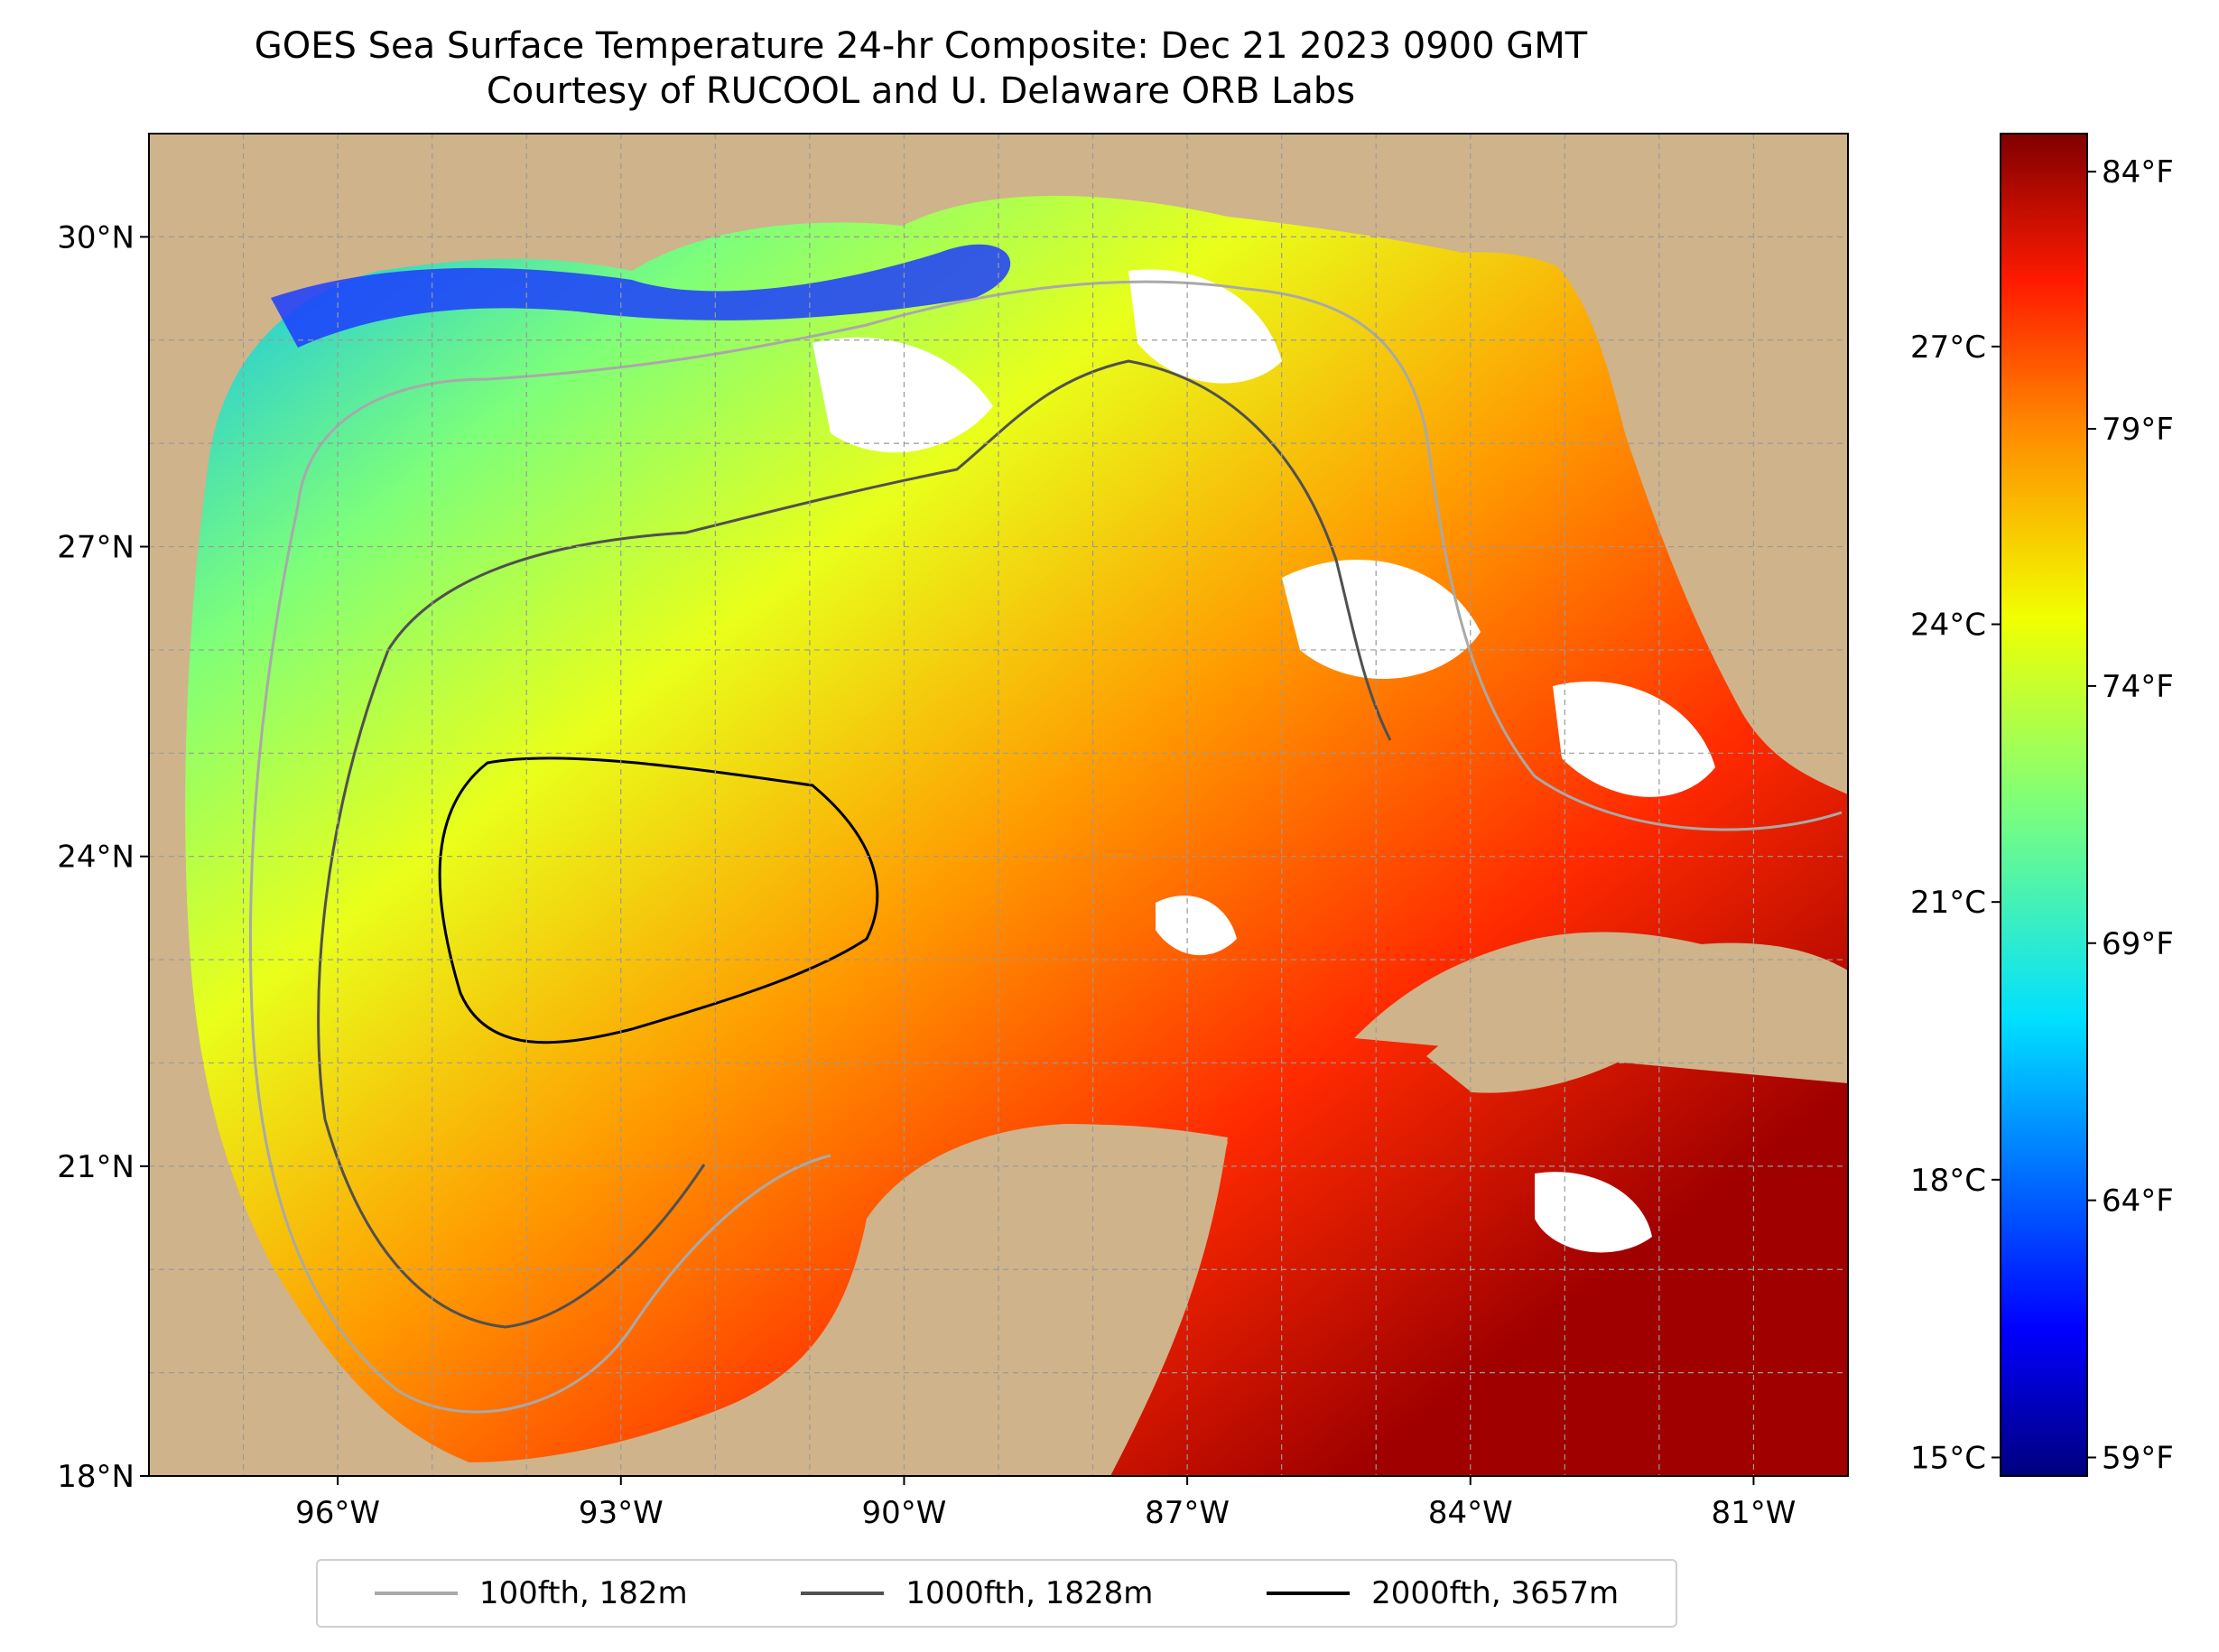 The height and width of the screenshot is (1652, 2219). What do you see at coordinates (1309, 1593) in the screenshot?
I see `legend-swatch-2000fth` at bounding box center [1309, 1593].